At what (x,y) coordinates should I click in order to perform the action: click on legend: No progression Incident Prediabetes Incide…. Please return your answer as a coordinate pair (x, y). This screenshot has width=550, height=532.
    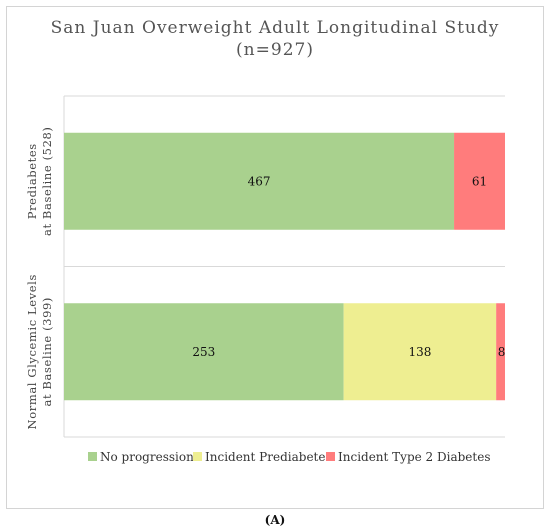
    Looking at the image, I should click on (289, 457).